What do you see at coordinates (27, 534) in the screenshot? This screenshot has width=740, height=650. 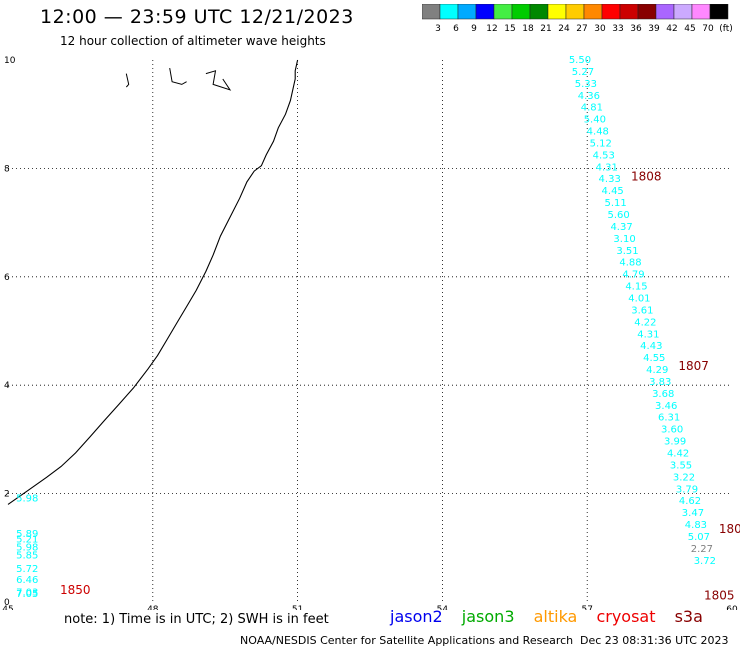 I see `wave-height-value: 5.89` at bounding box center [27, 534].